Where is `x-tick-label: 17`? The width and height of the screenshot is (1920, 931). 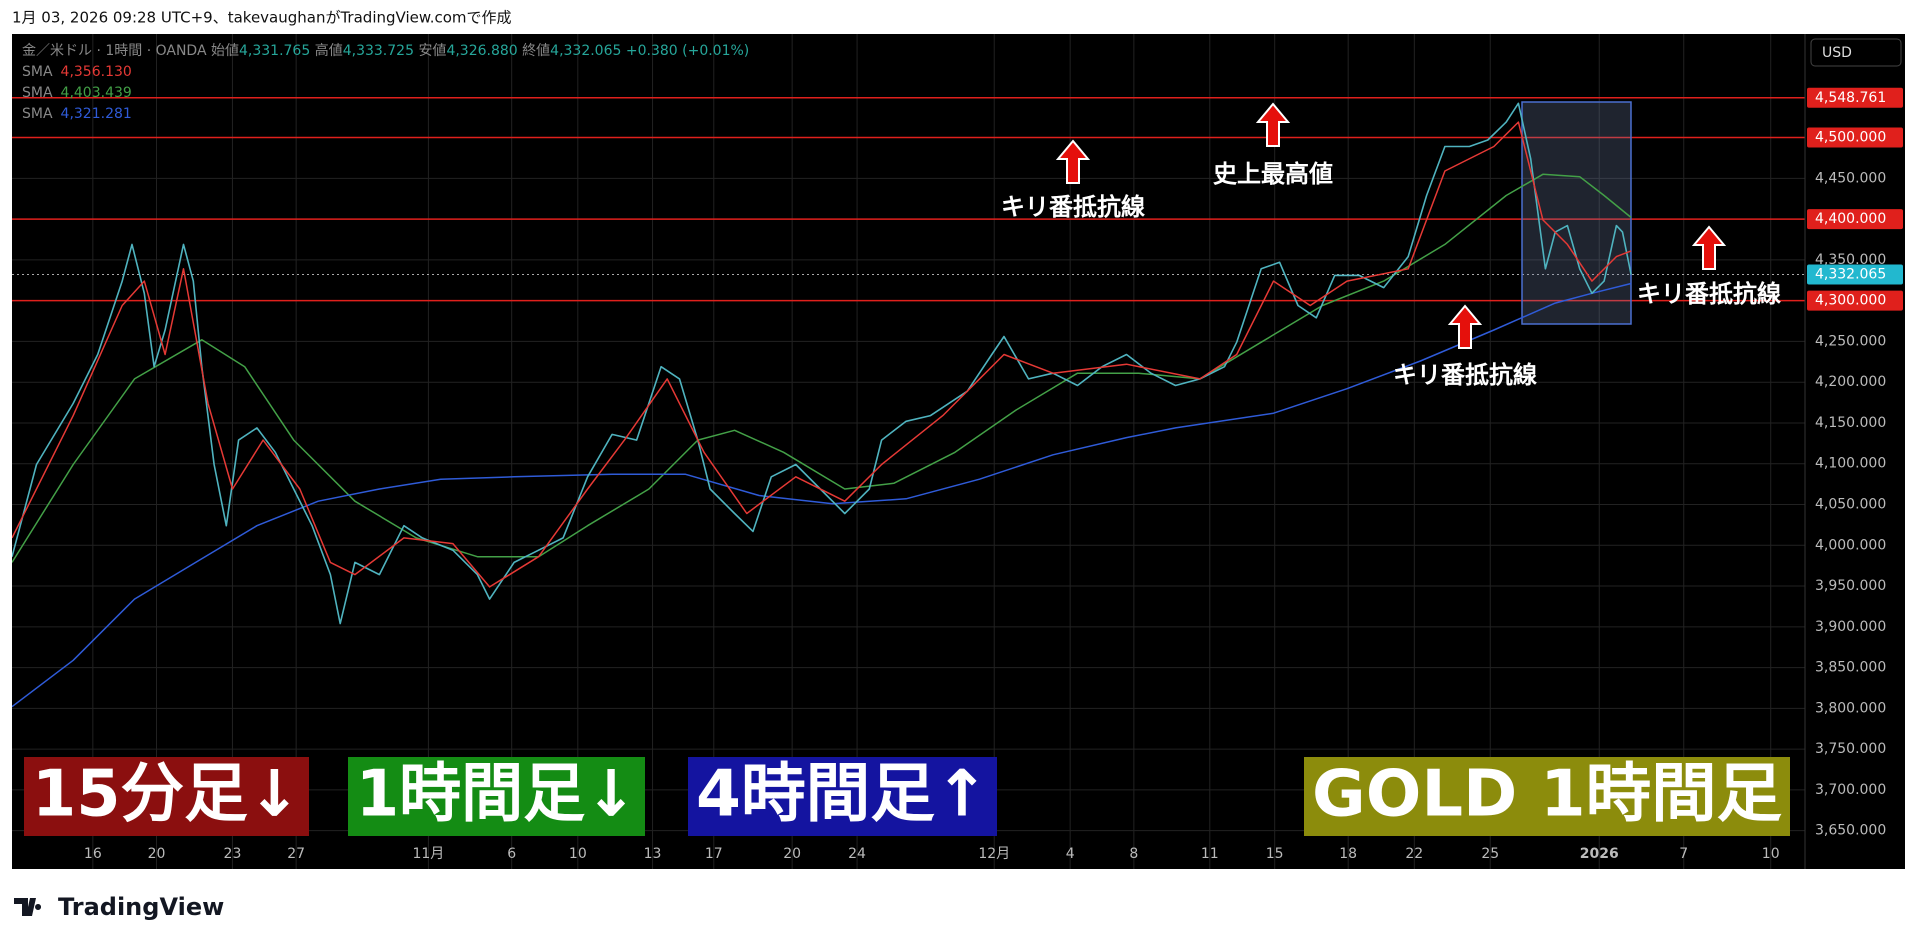
x-tick-label: 17 is located at coordinates (714, 854).